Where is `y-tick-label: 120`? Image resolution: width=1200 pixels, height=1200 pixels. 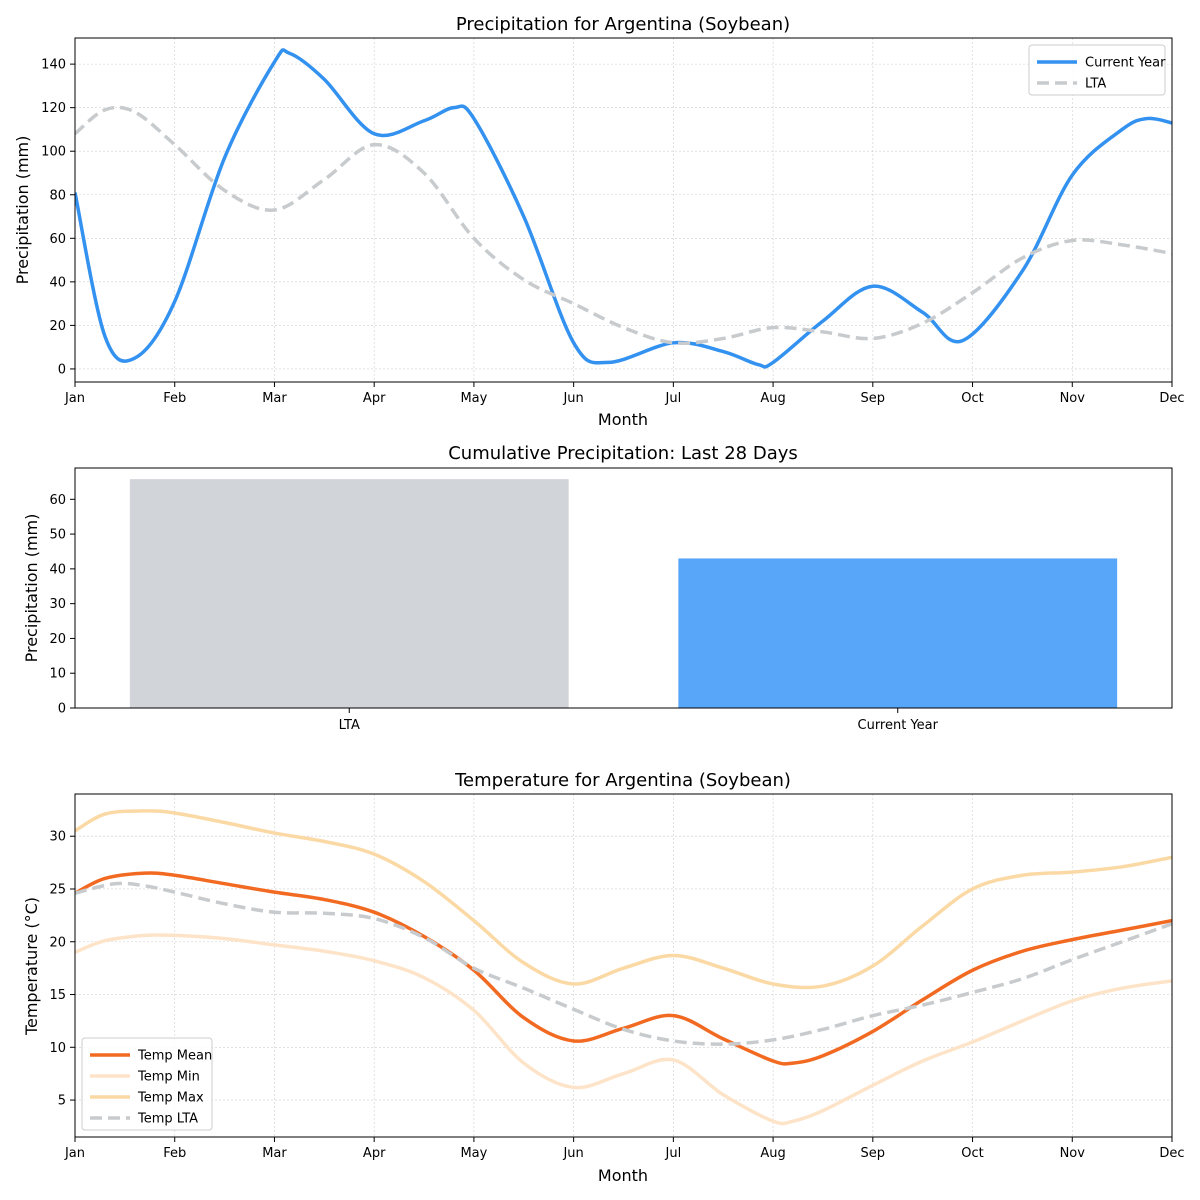 y-tick-label: 120 is located at coordinates (53, 108).